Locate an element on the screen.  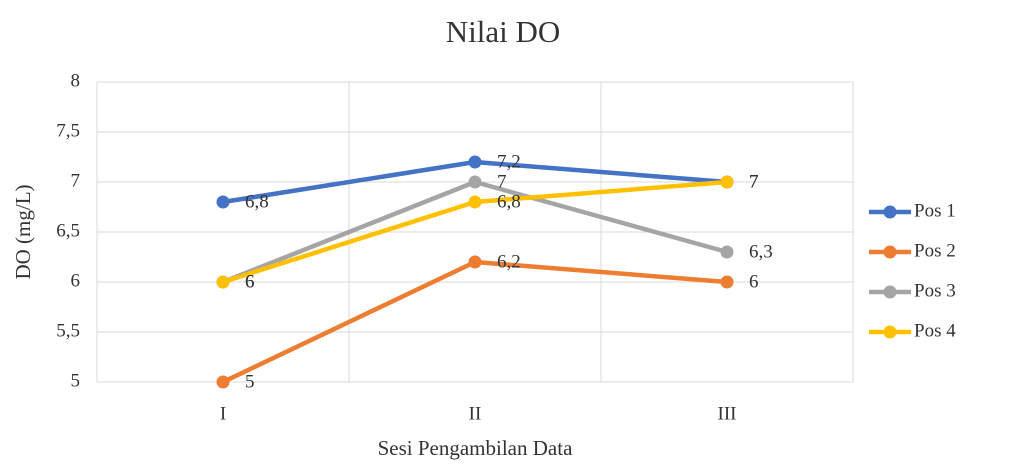
y-axis-label: DO (mg/L) is located at coordinates (23, 231).